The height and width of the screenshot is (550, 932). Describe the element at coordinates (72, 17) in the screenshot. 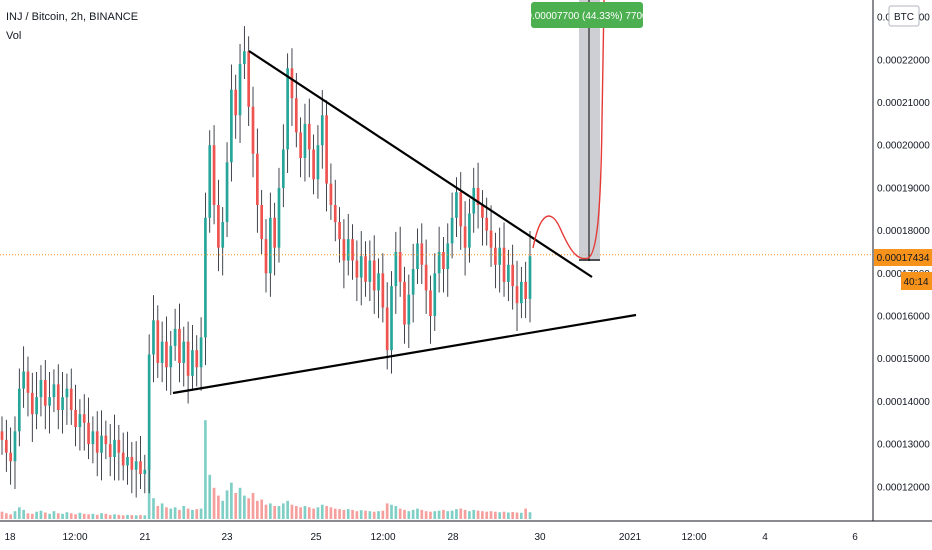

I see `symbol-title: INJ / Bitcoin, 2h, BINANCE` at that location.